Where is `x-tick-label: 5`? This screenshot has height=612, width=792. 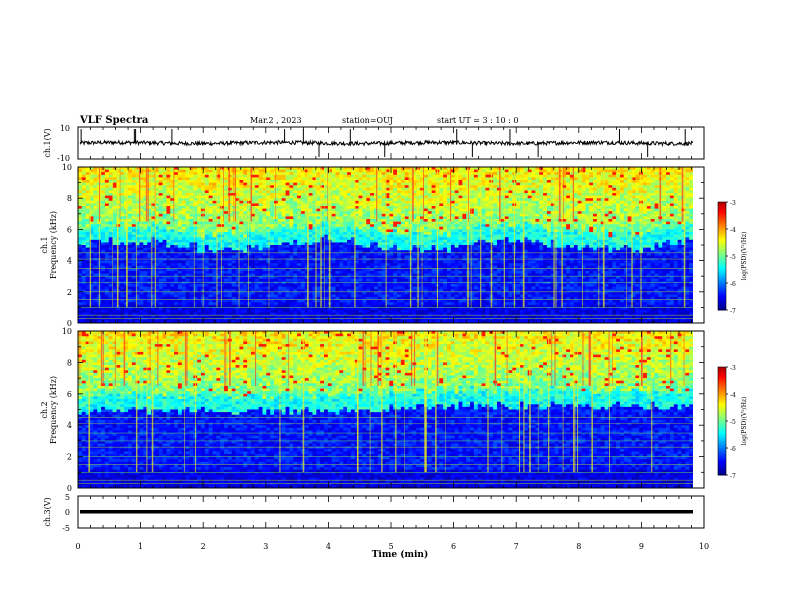
x-tick-label: 5 is located at coordinates (390, 546).